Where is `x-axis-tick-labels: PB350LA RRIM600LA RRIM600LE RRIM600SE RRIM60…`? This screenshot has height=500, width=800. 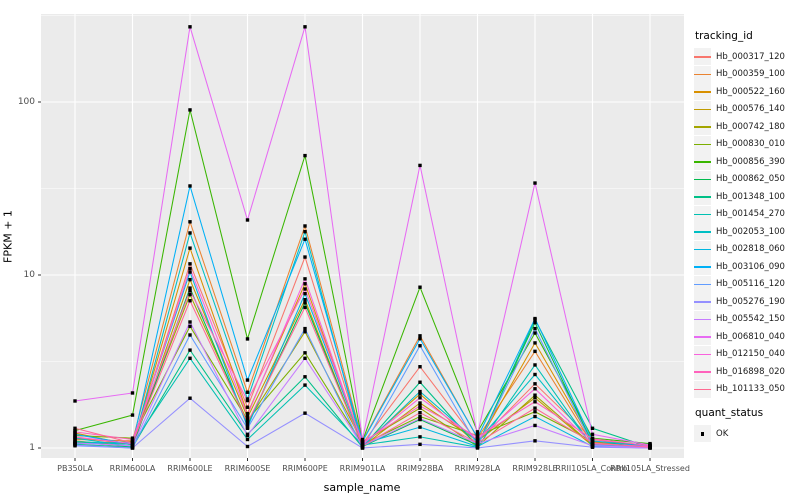
x-axis-tick-labels: PB350LA RRIM600LA RRIM600LE RRIM600SE RRIM60… is located at coordinates (400, 471).